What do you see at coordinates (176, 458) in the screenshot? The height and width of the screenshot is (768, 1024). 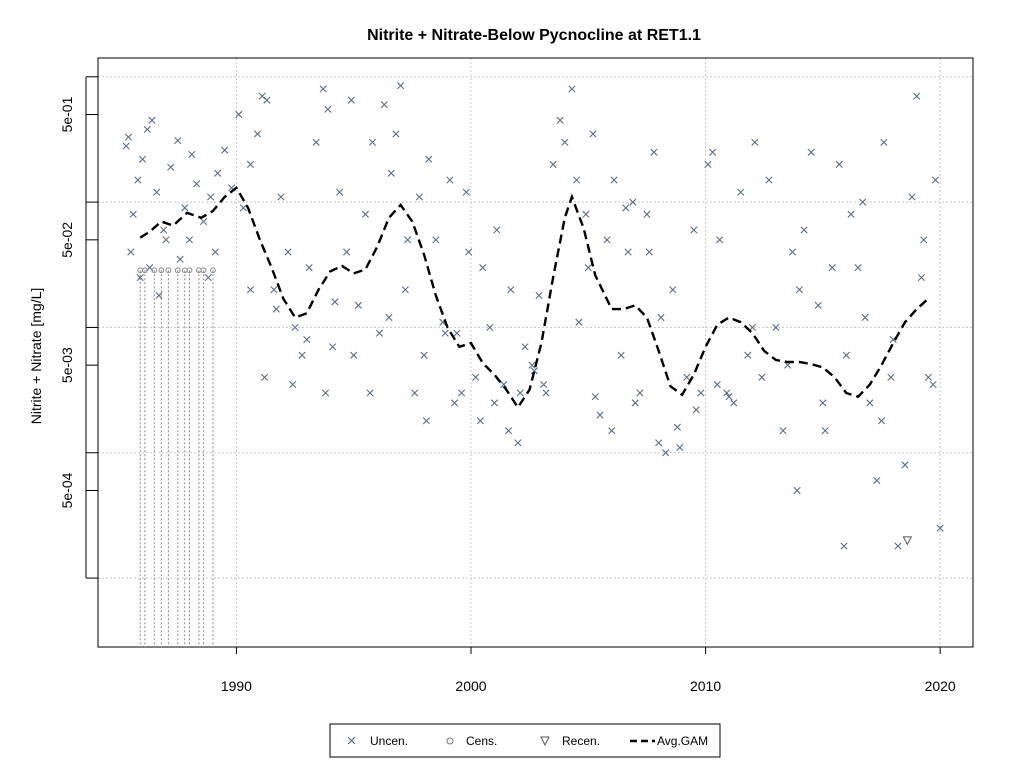 I see `censored-lines` at bounding box center [176, 458].